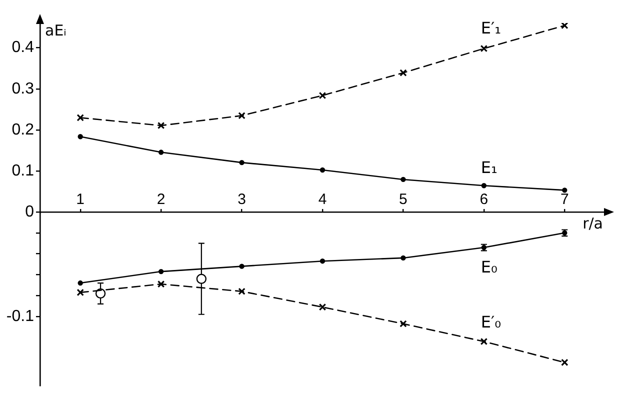 The width and height of the screenshot is (623, 401). Describe the element at coordinates (20, 317) in the screenshot. I see `y-tick-label: -0.1` at that location.